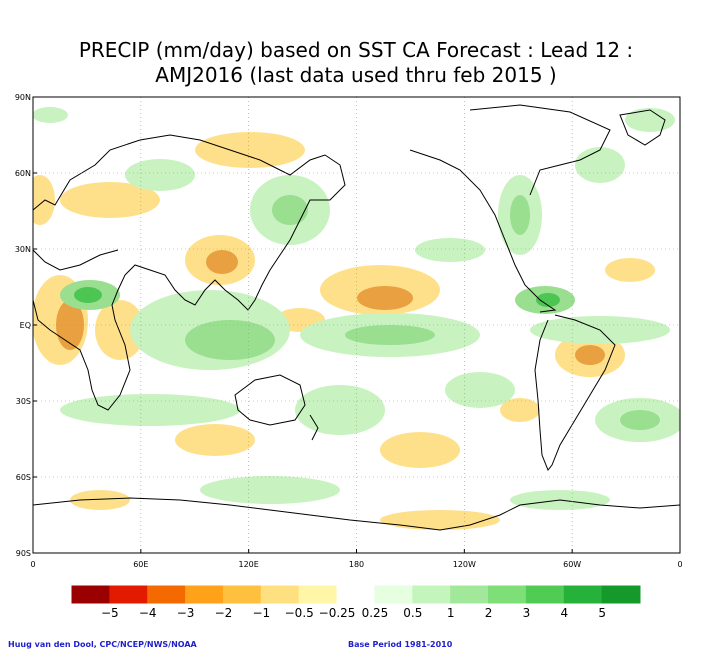 Image resolution: width=712 pixels, height=650 pixels. What do you see at coordinates (602, 613) in the screenshot?
I see `colorbar-label: 5` at bounding box center [602, 613].